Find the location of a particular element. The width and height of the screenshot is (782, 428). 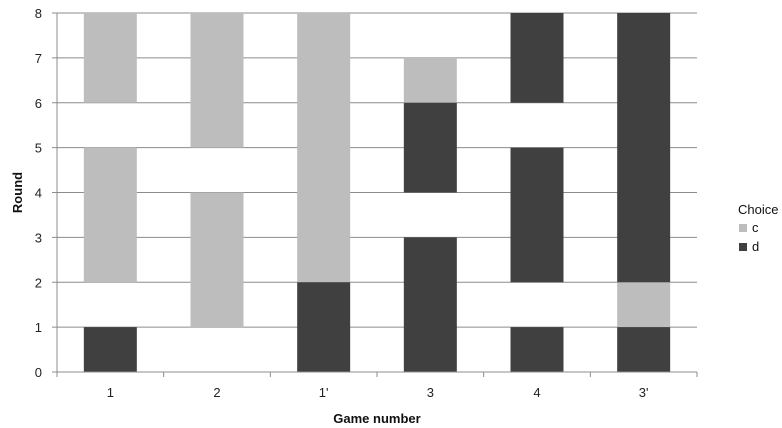

y-tick-label: 7 is located at coordinates (38, 58).